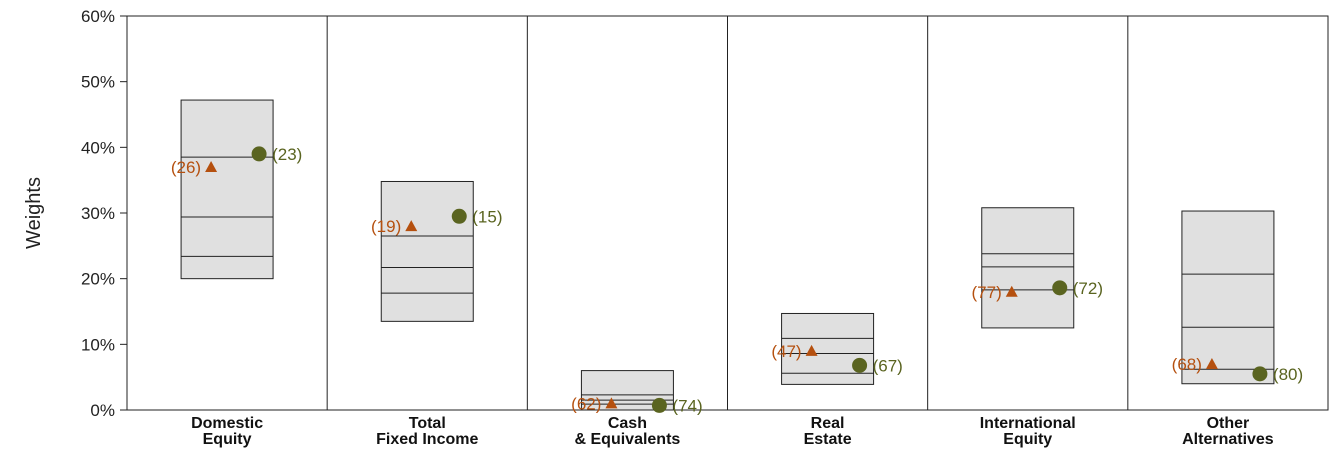 This screenshot has height=452, width=1330. What do you see at coordinates (987, 292) in the screenshot?
I see `triangle-marker-label: (77)` at bounding box center [987, 292].